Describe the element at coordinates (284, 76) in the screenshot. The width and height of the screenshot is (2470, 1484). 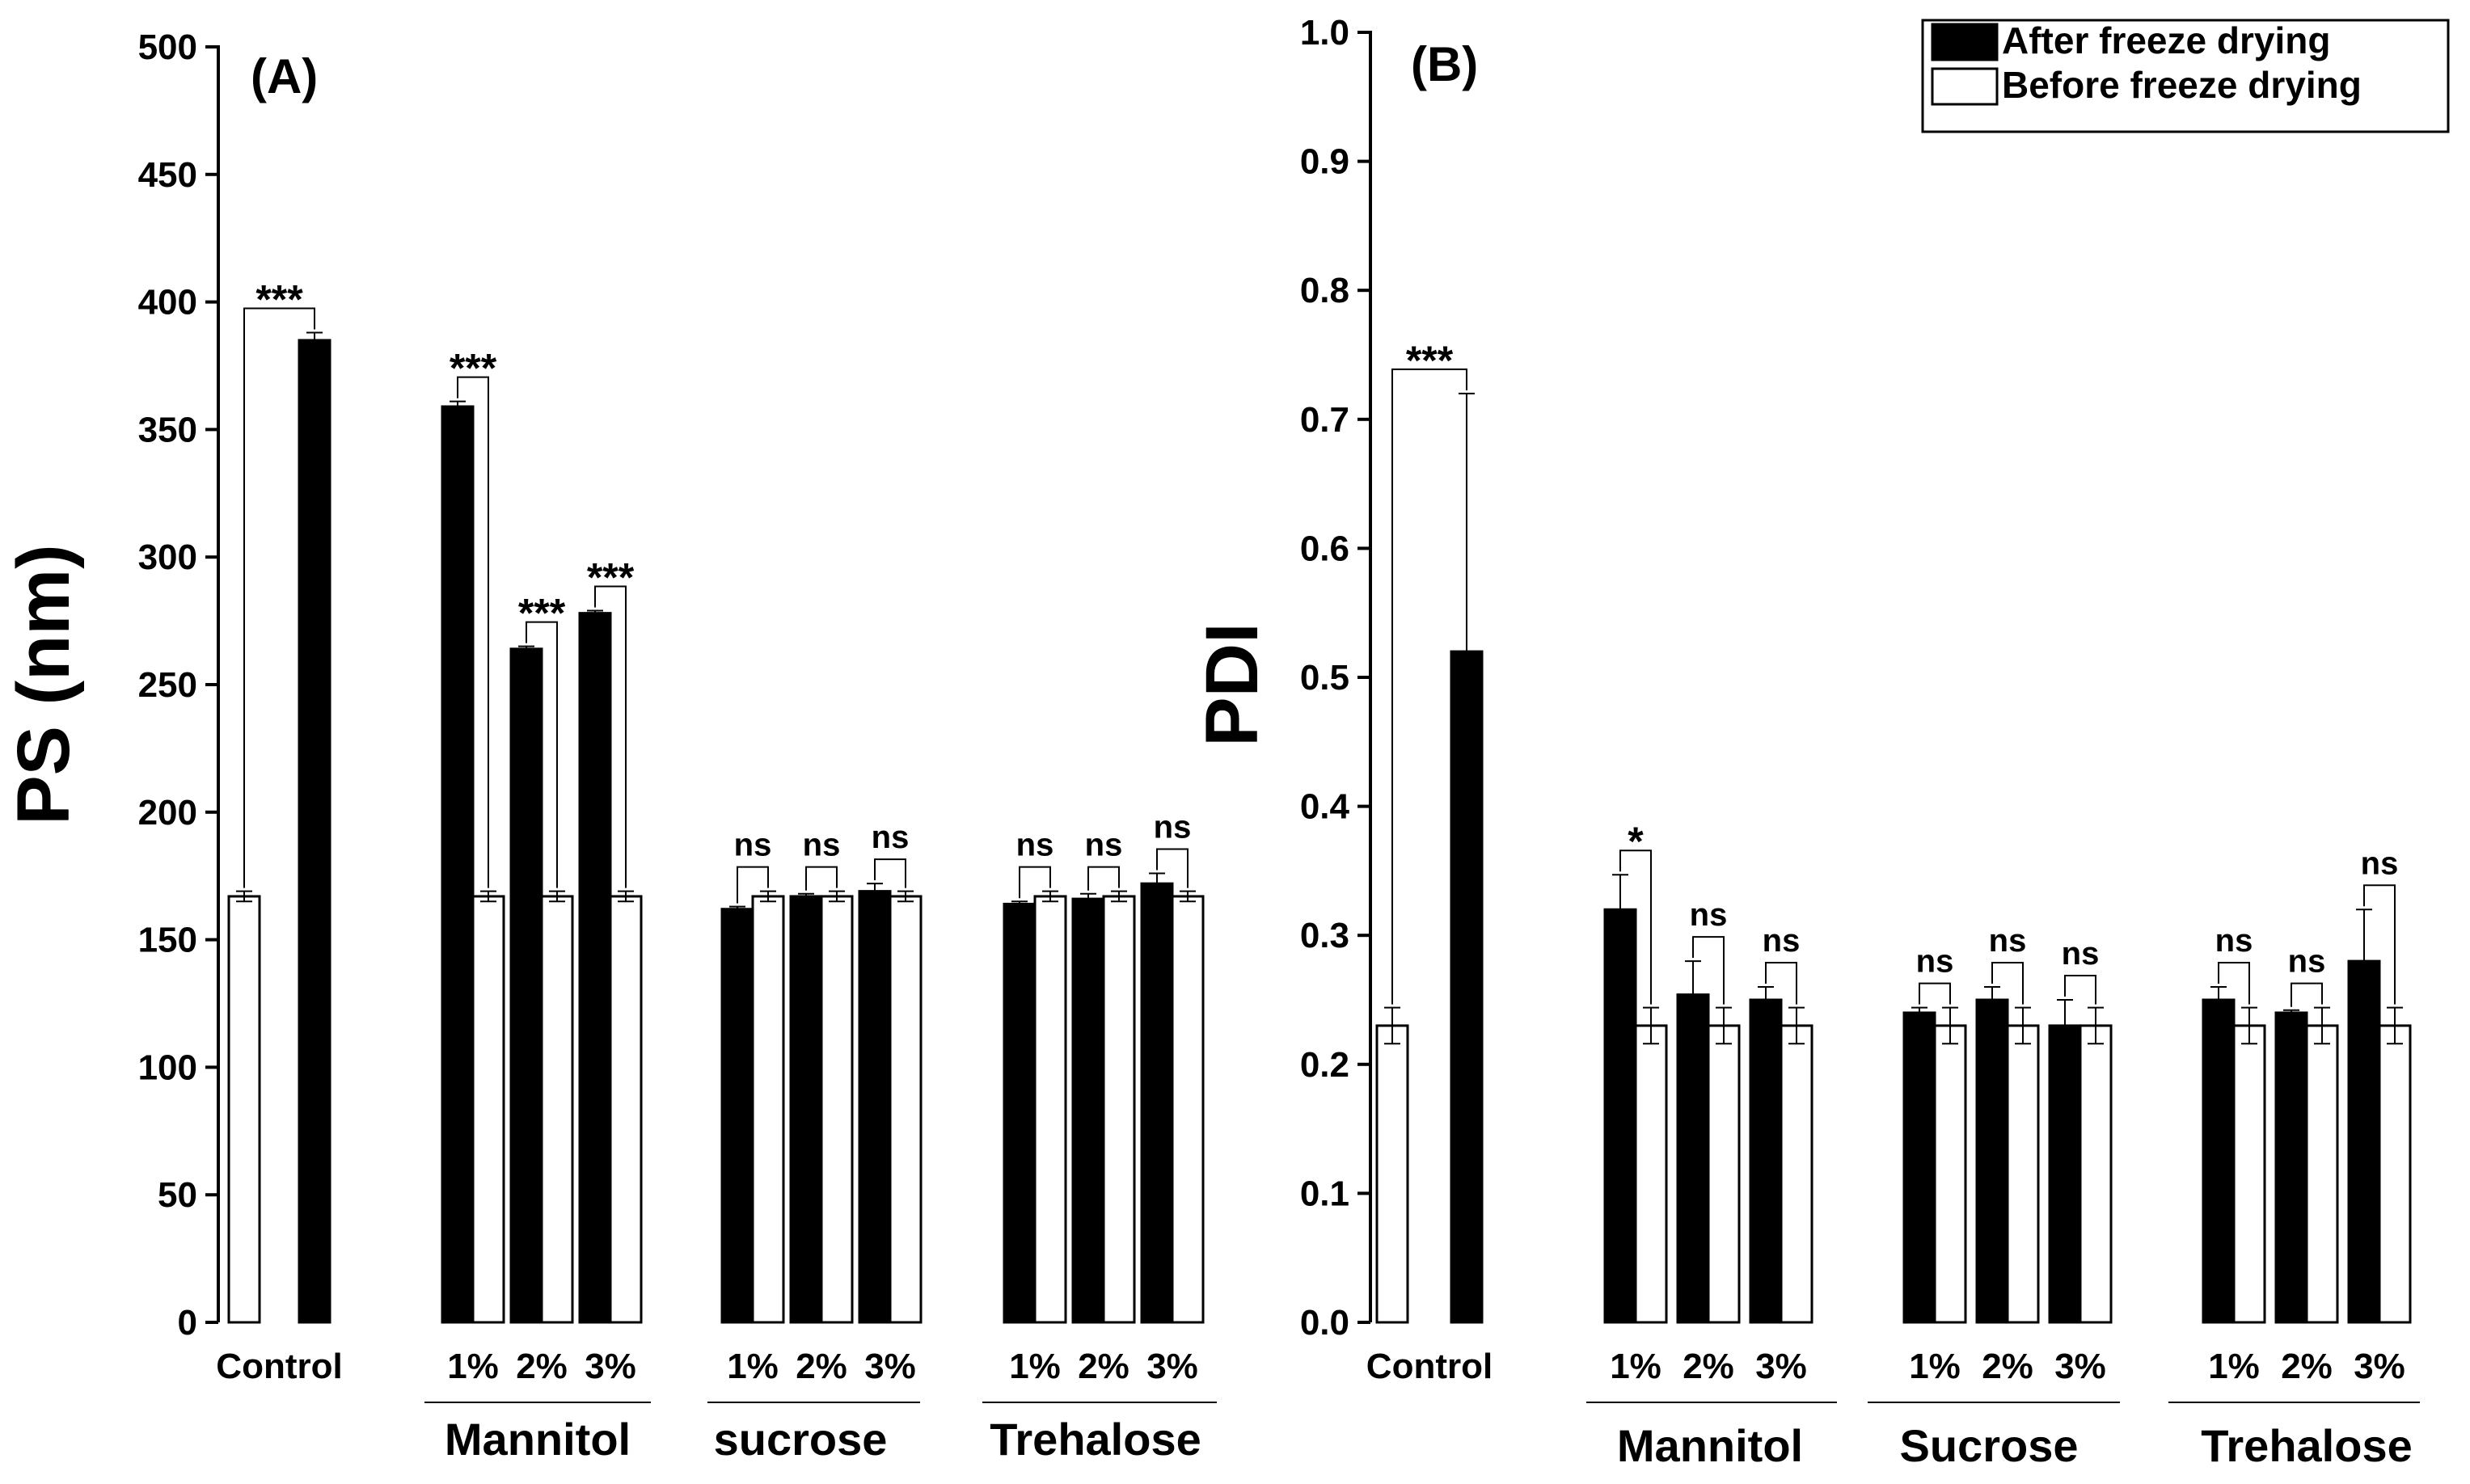
I see `panel-label: (A)` at that location.